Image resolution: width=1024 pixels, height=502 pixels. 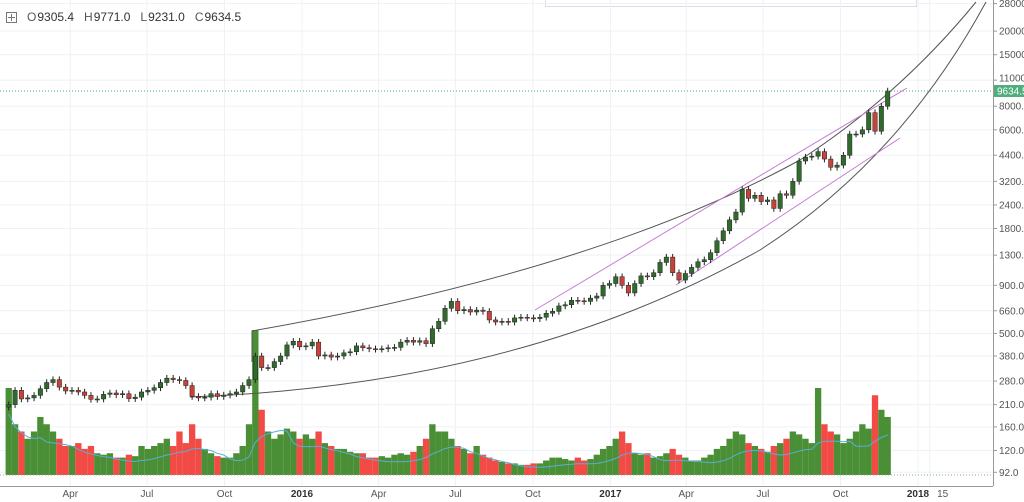 I want to click on y-tick-label: 3200.0, so click(x=1011, y=182).